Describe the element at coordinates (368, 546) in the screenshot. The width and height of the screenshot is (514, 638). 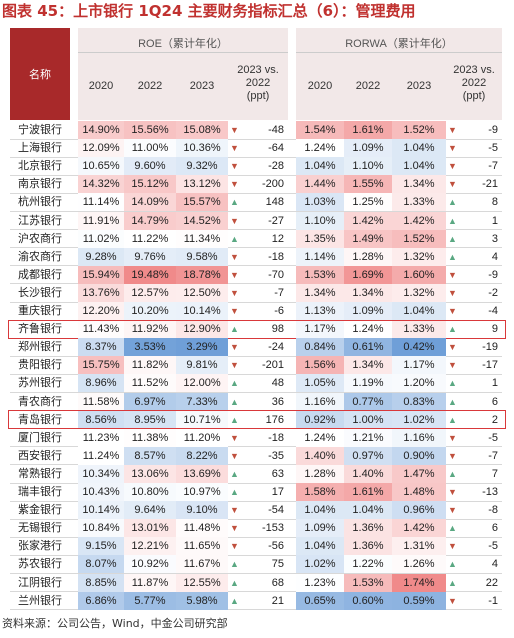
I see `rorwa-value-2022: 1.36%` at that location.